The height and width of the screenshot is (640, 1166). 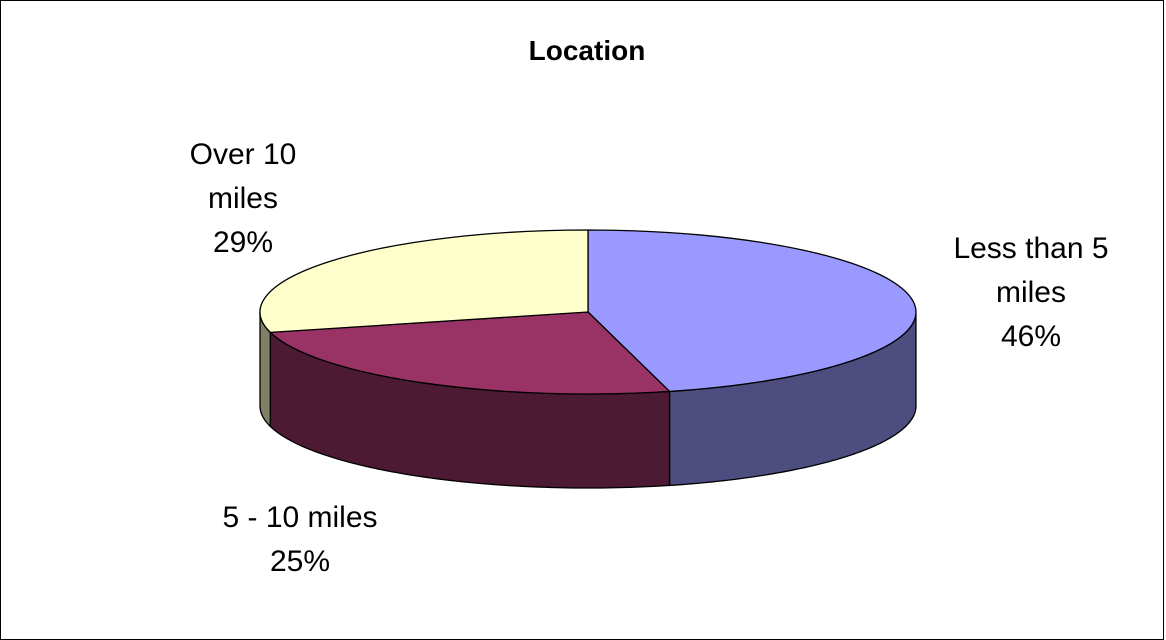 I want to click on pie-tops, so click(x=588, y=312).